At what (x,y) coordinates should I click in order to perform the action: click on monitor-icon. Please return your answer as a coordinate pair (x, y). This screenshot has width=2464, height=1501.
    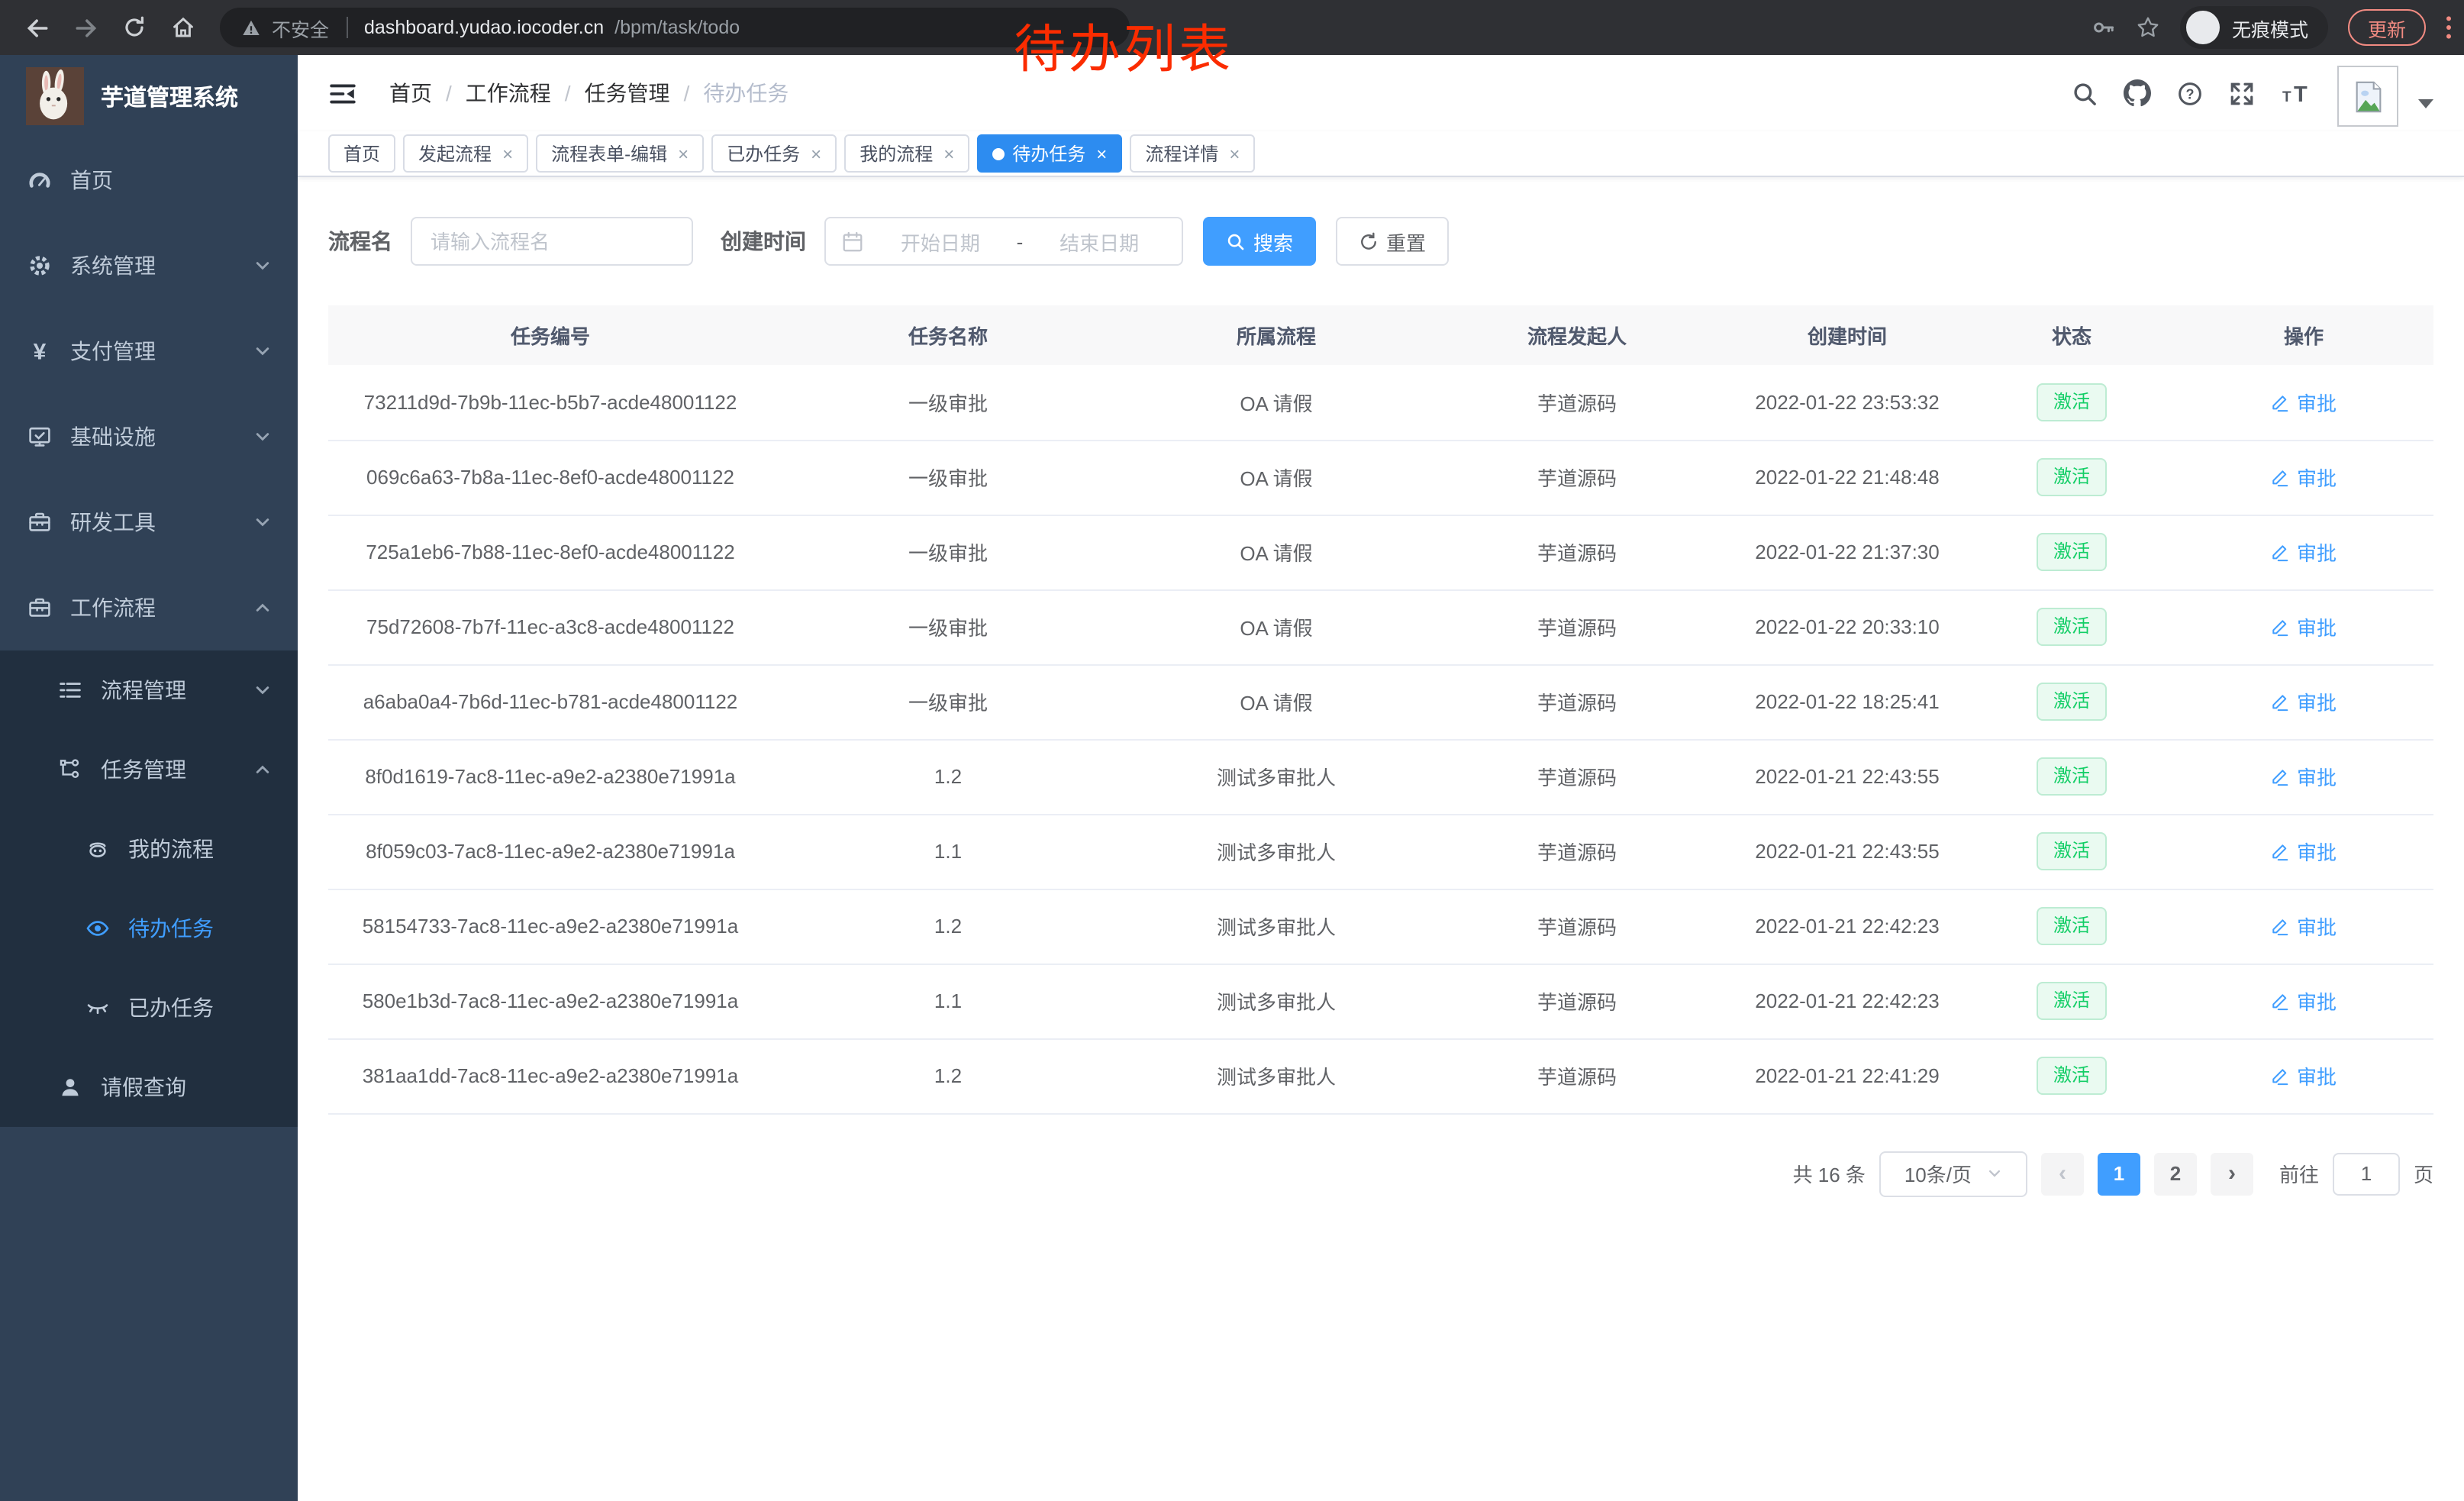
    Looking at the image, I should click on (40, 437).